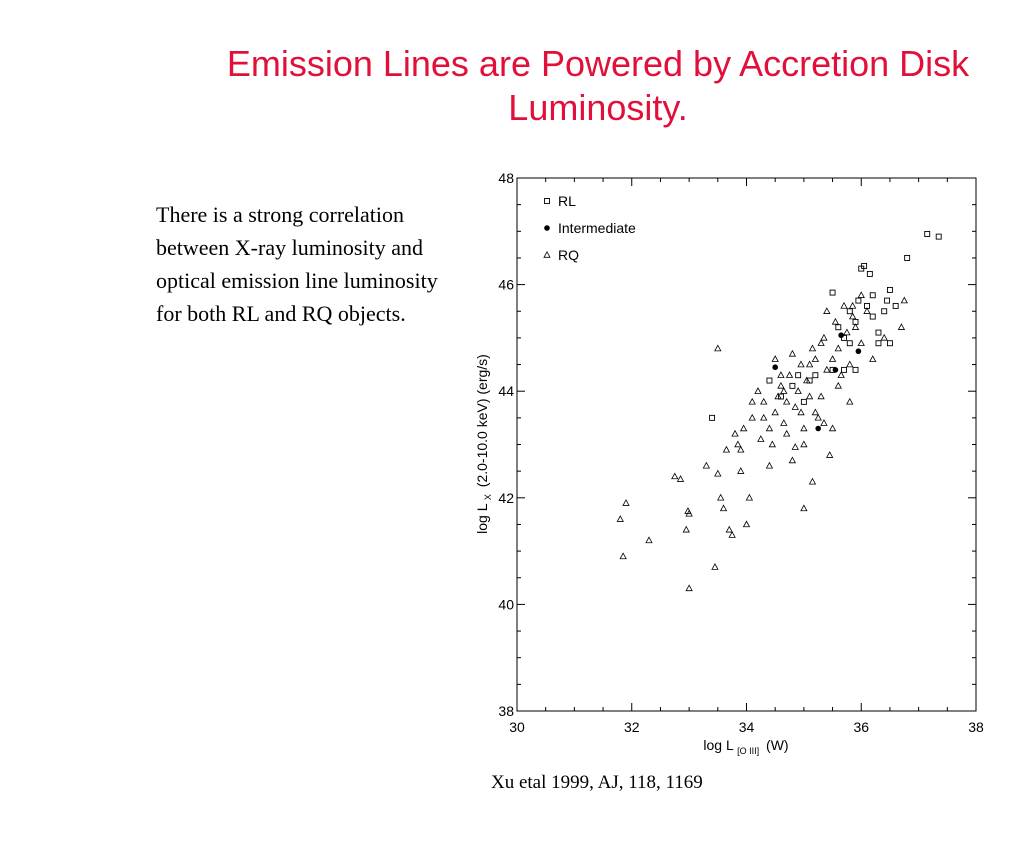  I want to click on y-tick-label: 40, so click(506, 604).